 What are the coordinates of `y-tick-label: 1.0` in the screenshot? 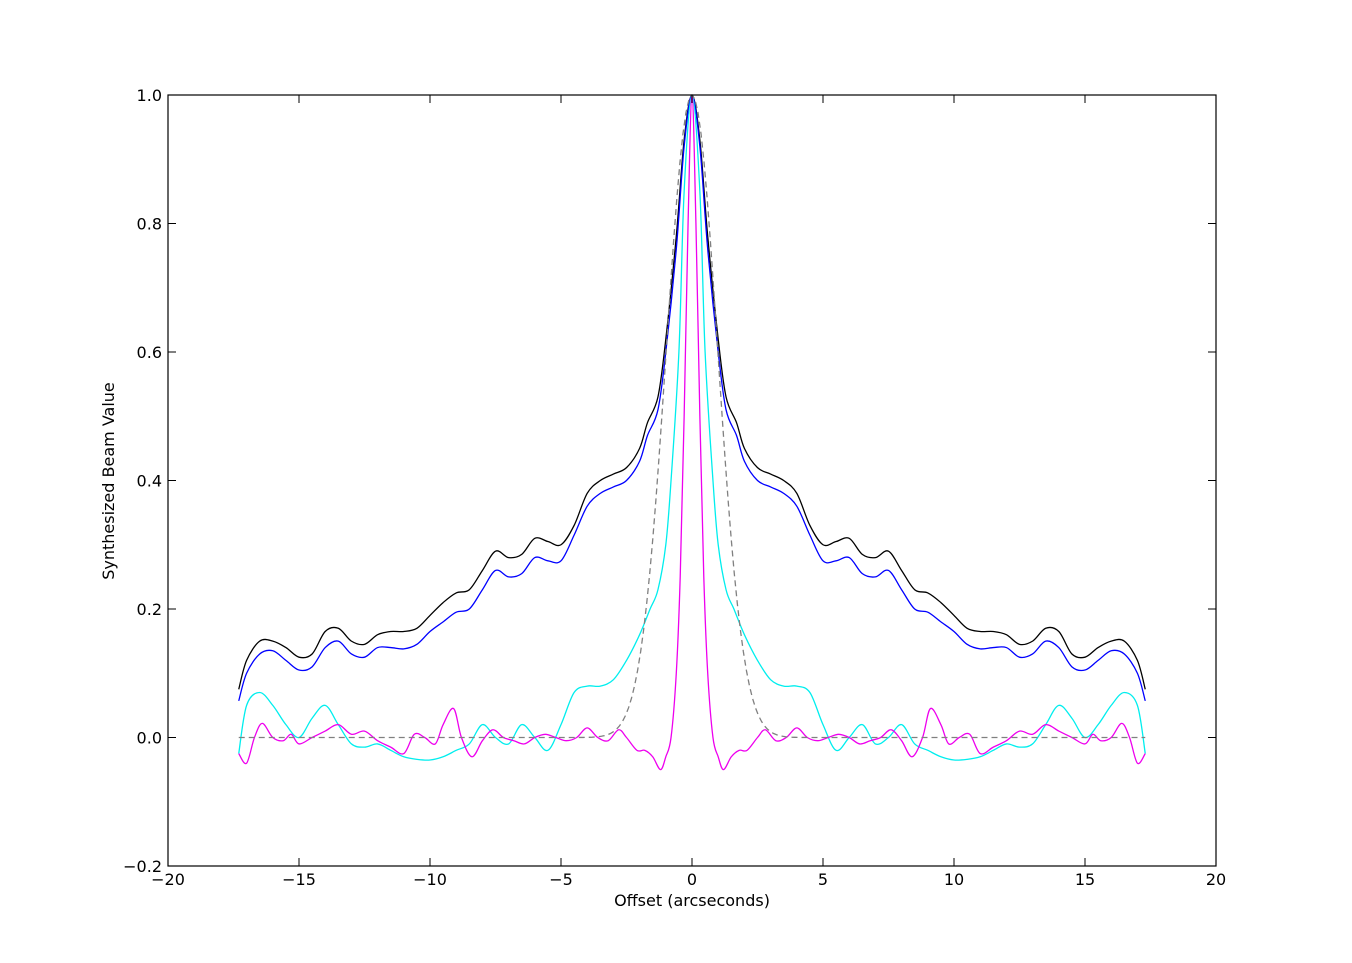 It's located at (149, 95).